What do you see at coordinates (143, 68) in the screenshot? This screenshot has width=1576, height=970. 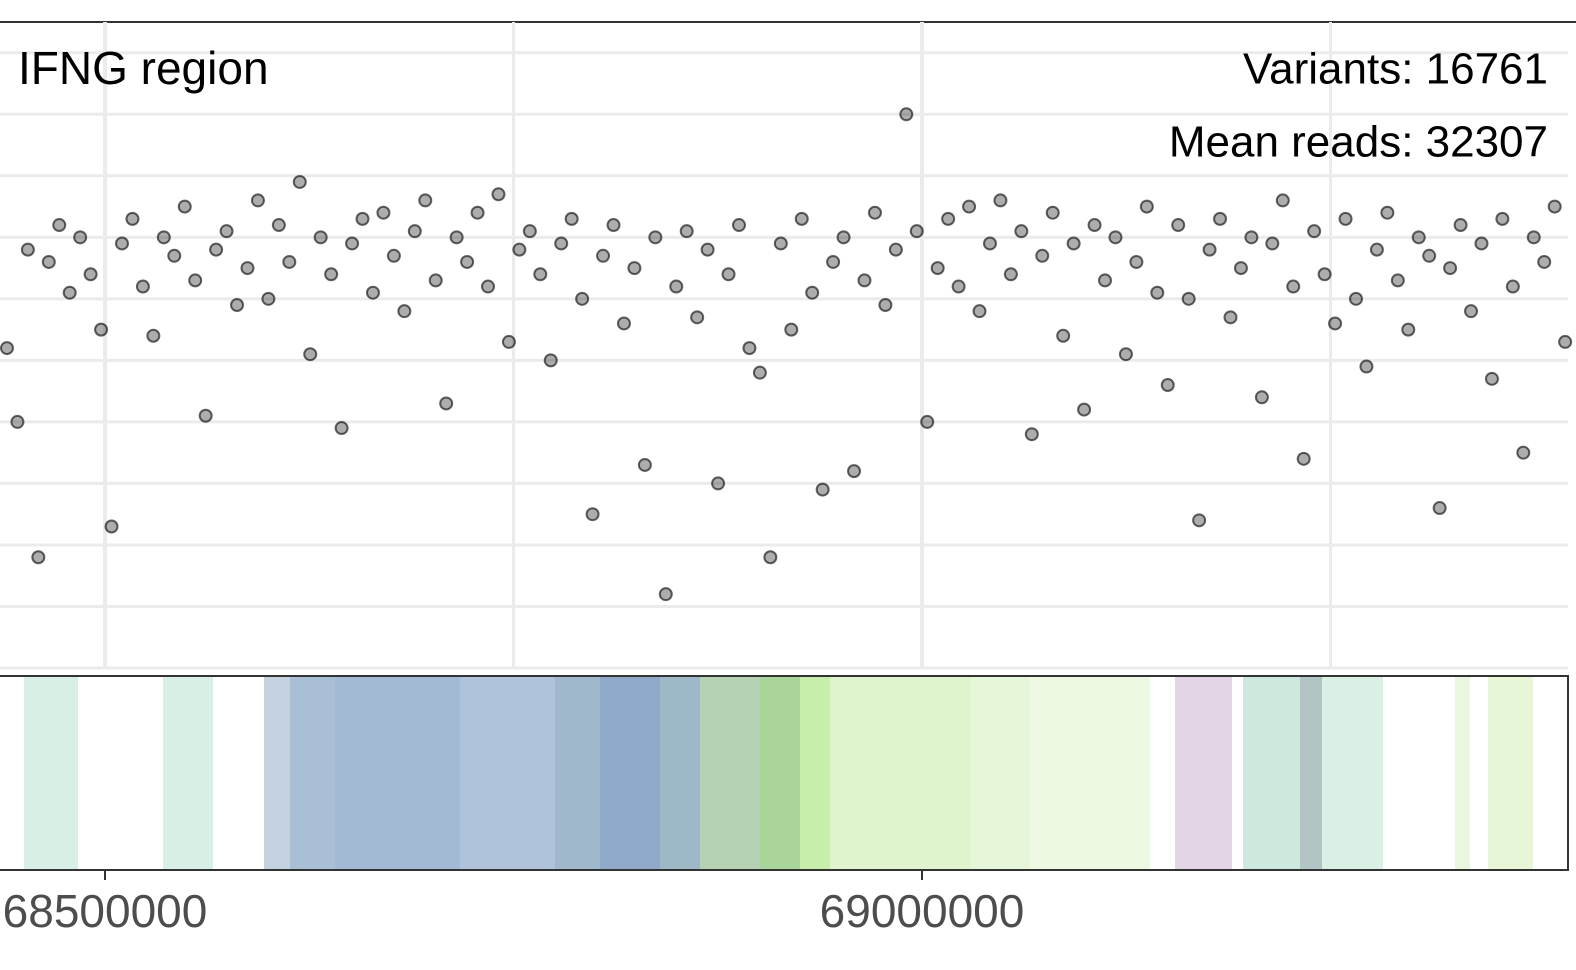 I see `chart-title: IFNG region` at bounding box center [143, 68].